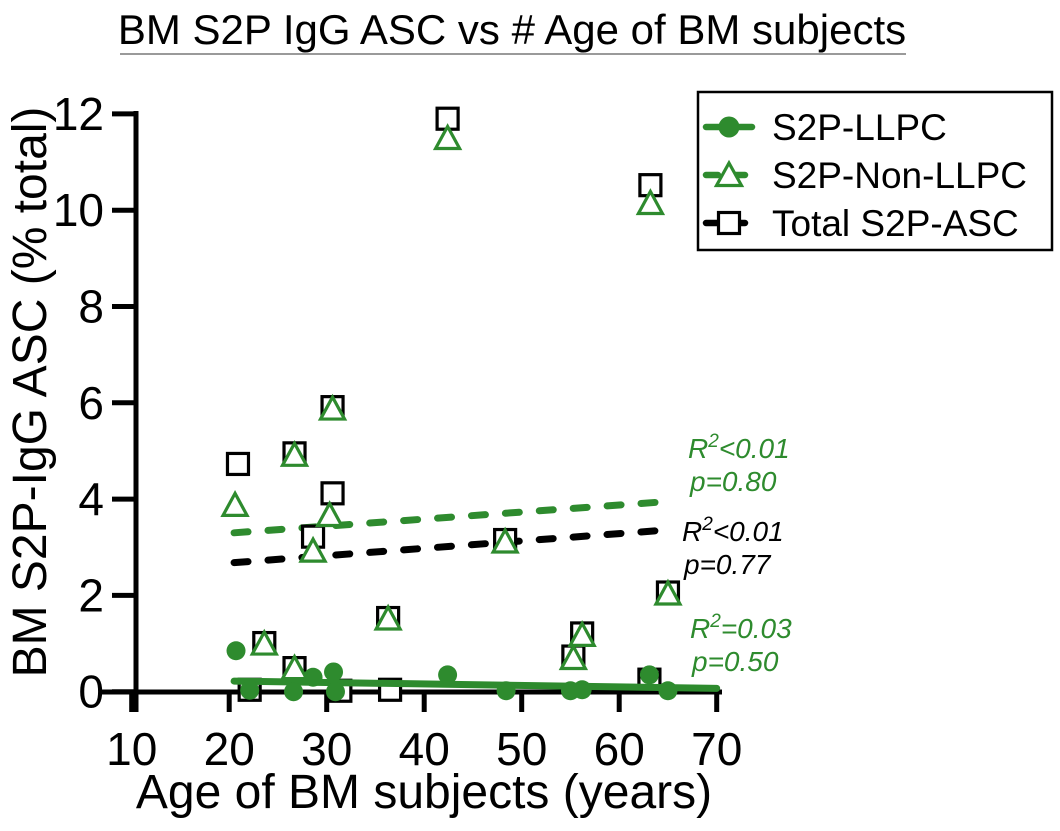 This screenshot has height=831, width=1060. I want to click on y-tick-label: 6, so click(91, 403).